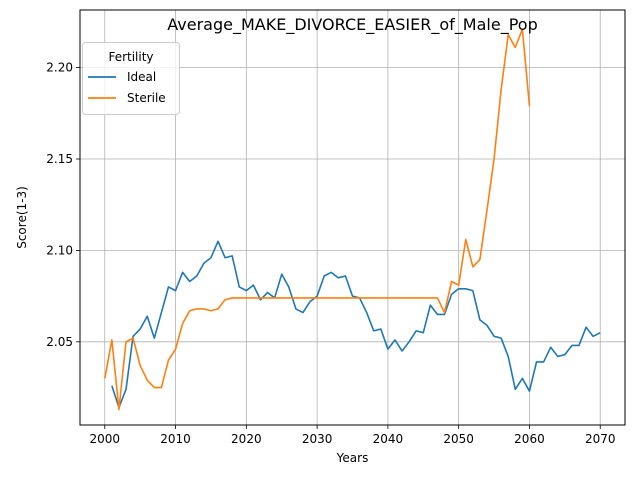 Image resolution: width=640 pixels, height=484 pixels. What do you see at coordinates (104, 439) in the screenshot?
I see `x-tick-label: 2000` at bounding box center [104, 439].